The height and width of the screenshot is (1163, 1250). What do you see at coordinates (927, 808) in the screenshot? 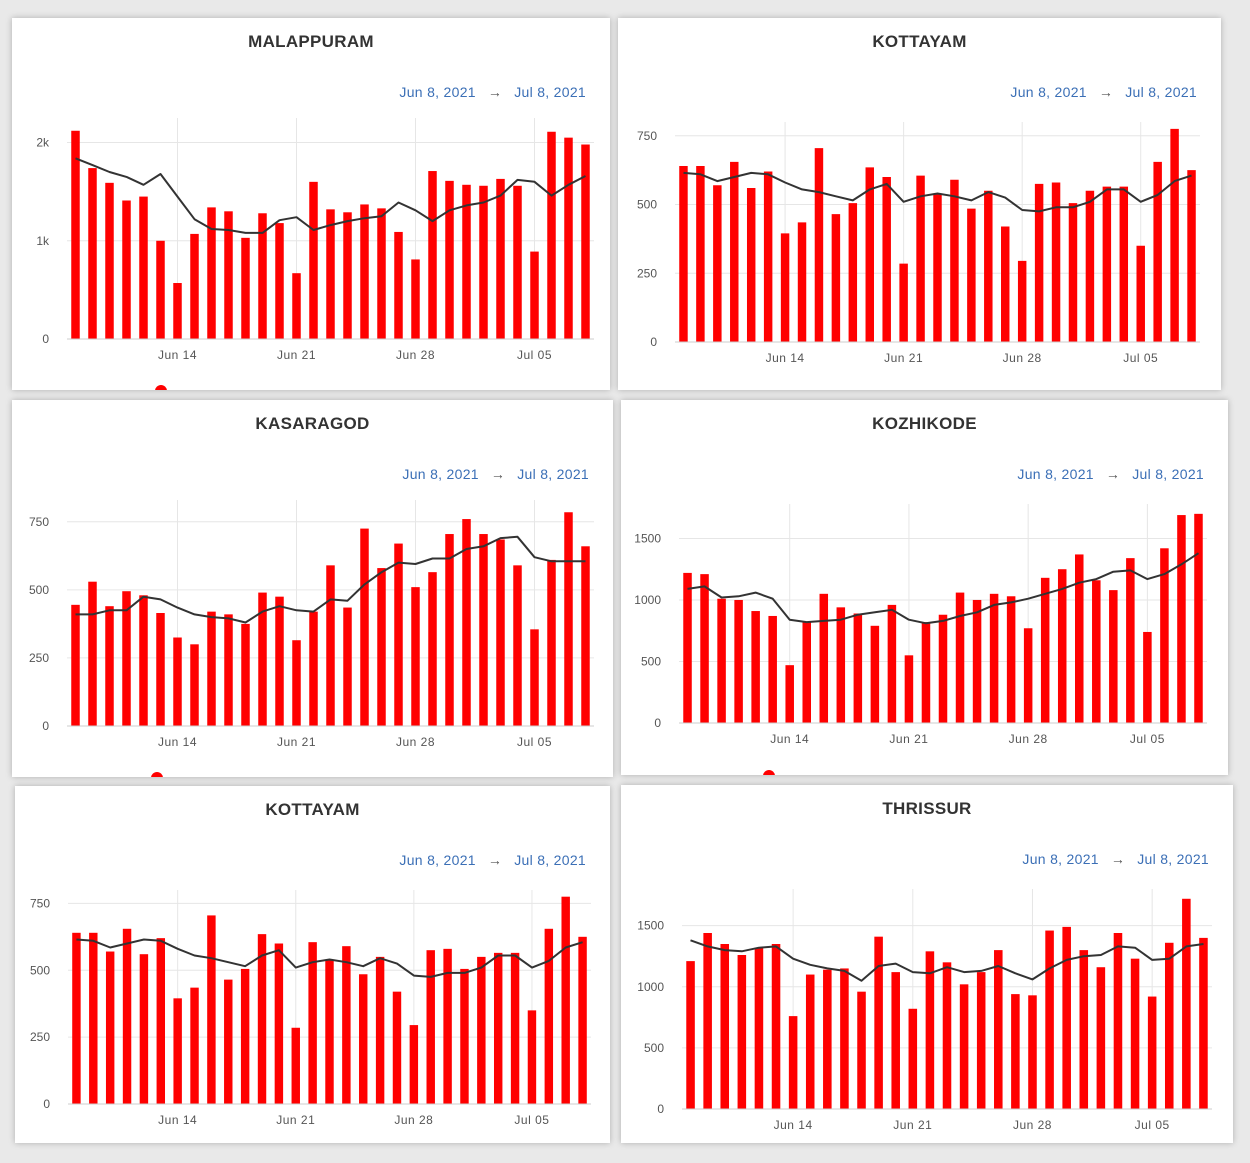
I see `chart-title: THRISSUR` at bounding box center [927, 808].